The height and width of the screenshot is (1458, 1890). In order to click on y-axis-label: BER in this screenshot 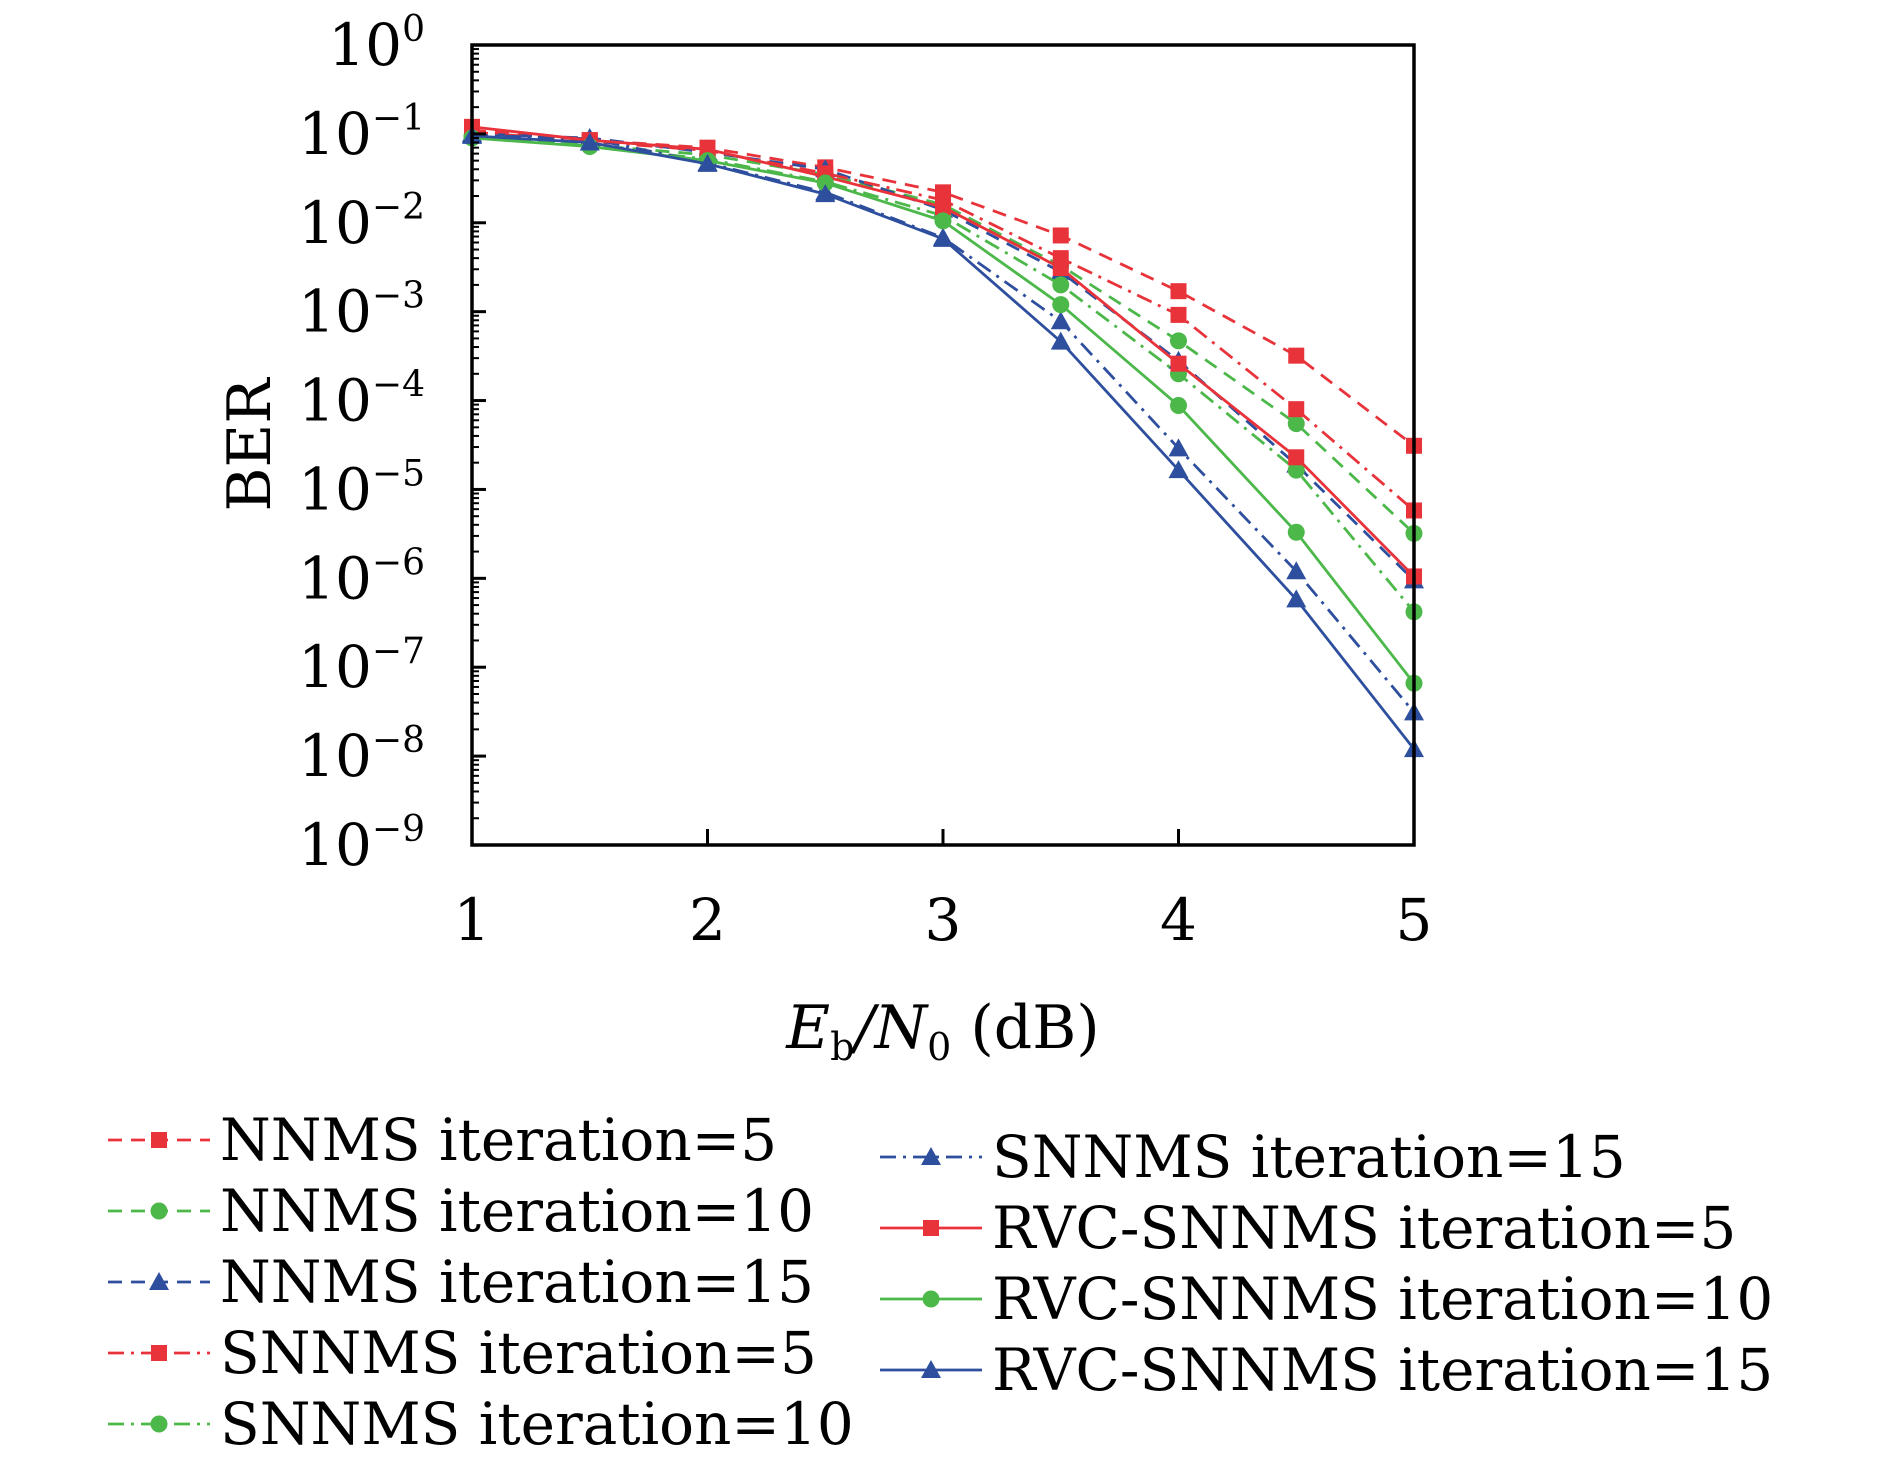, I will do `click(250, 444)`.